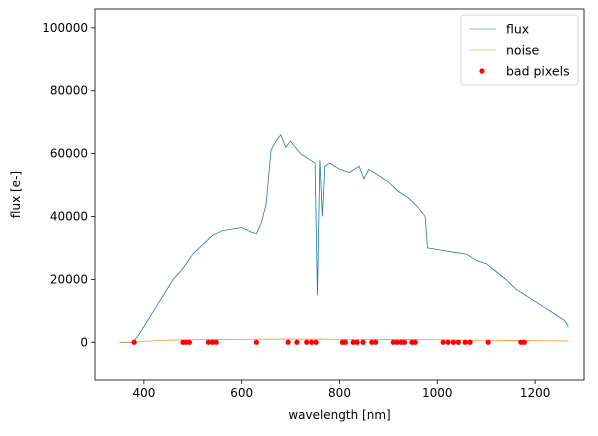 The image size is (598, 436). I want to click on x-tick-label: 1000, so click(437, 393).